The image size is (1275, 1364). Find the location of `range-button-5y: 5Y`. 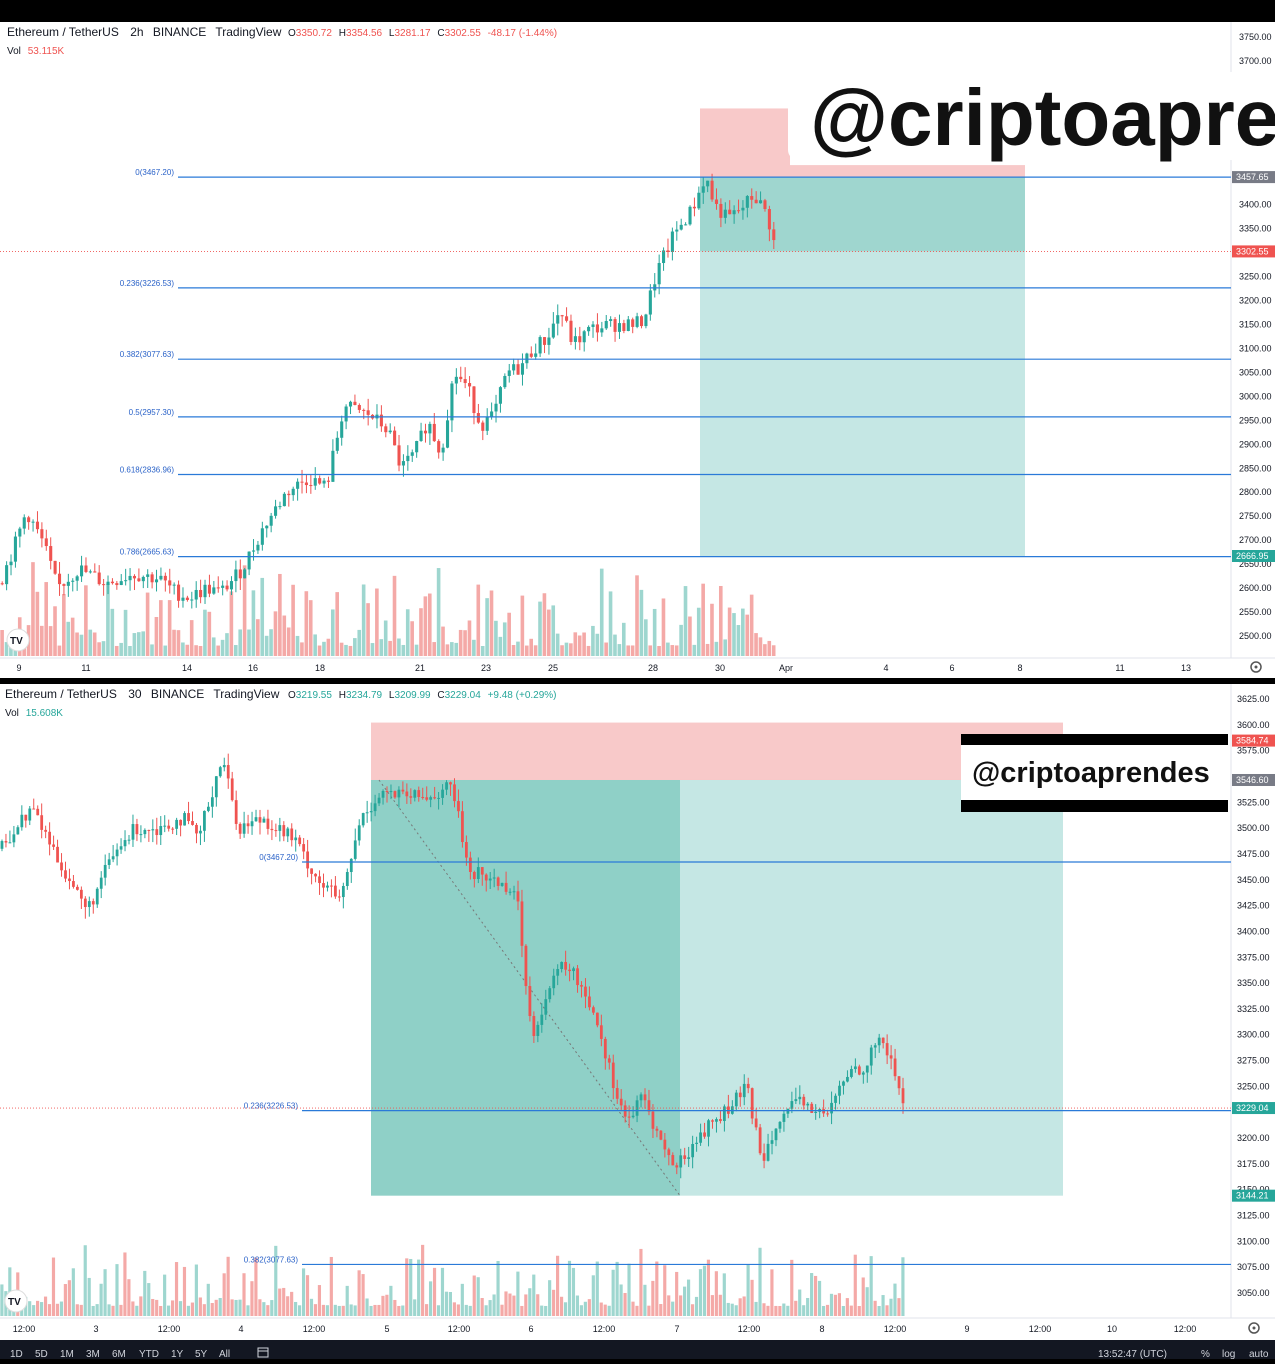

range-button-5y: 5Y is located at coordinates (201, 1354).